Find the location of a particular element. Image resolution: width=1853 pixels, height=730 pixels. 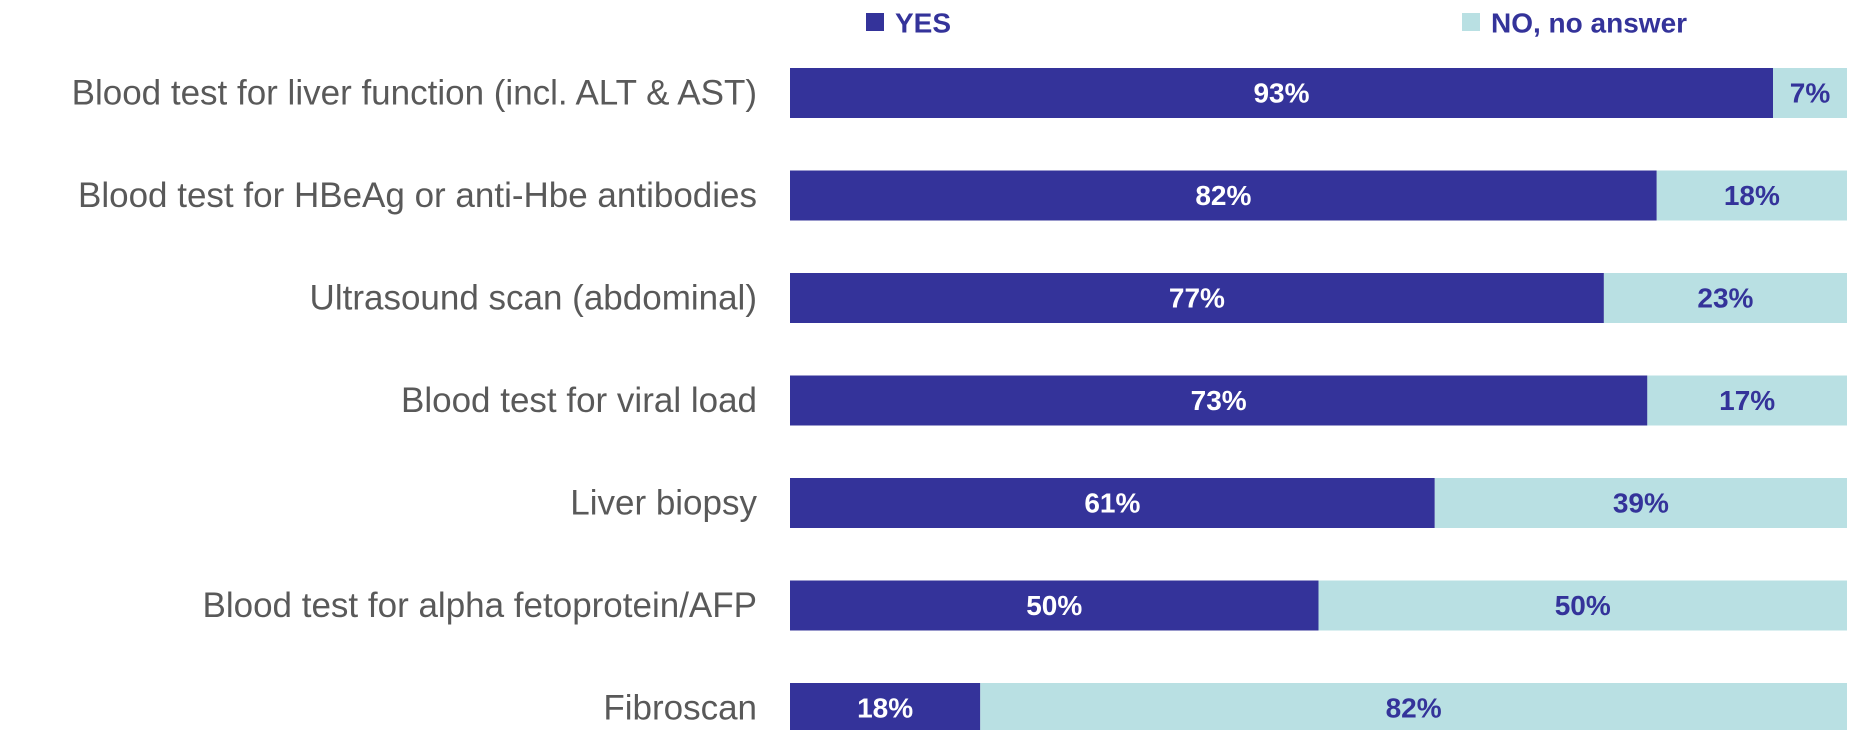

value-label: 77% is located at coordinates (1197, 298).